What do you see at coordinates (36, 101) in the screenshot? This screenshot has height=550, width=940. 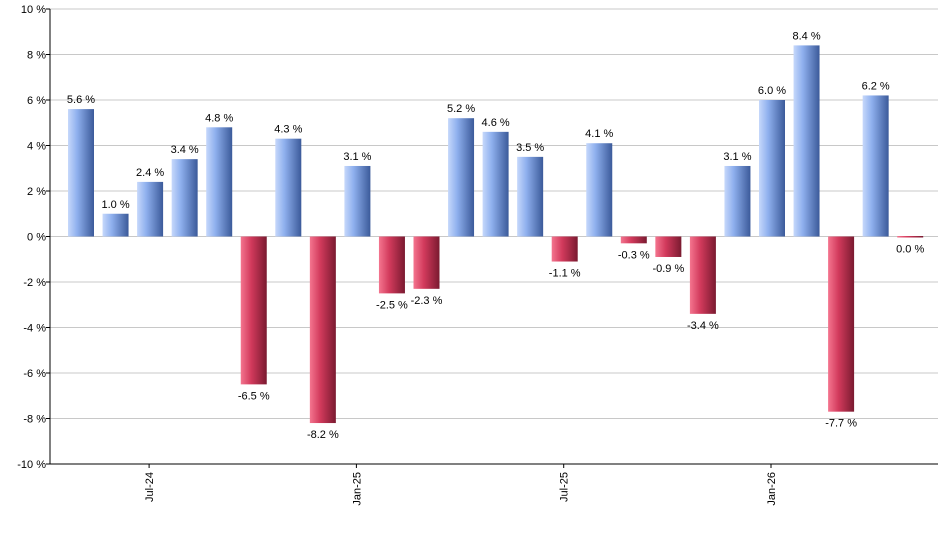 I see `y-tick-label: 6 %` at bounding box center [36, 101].